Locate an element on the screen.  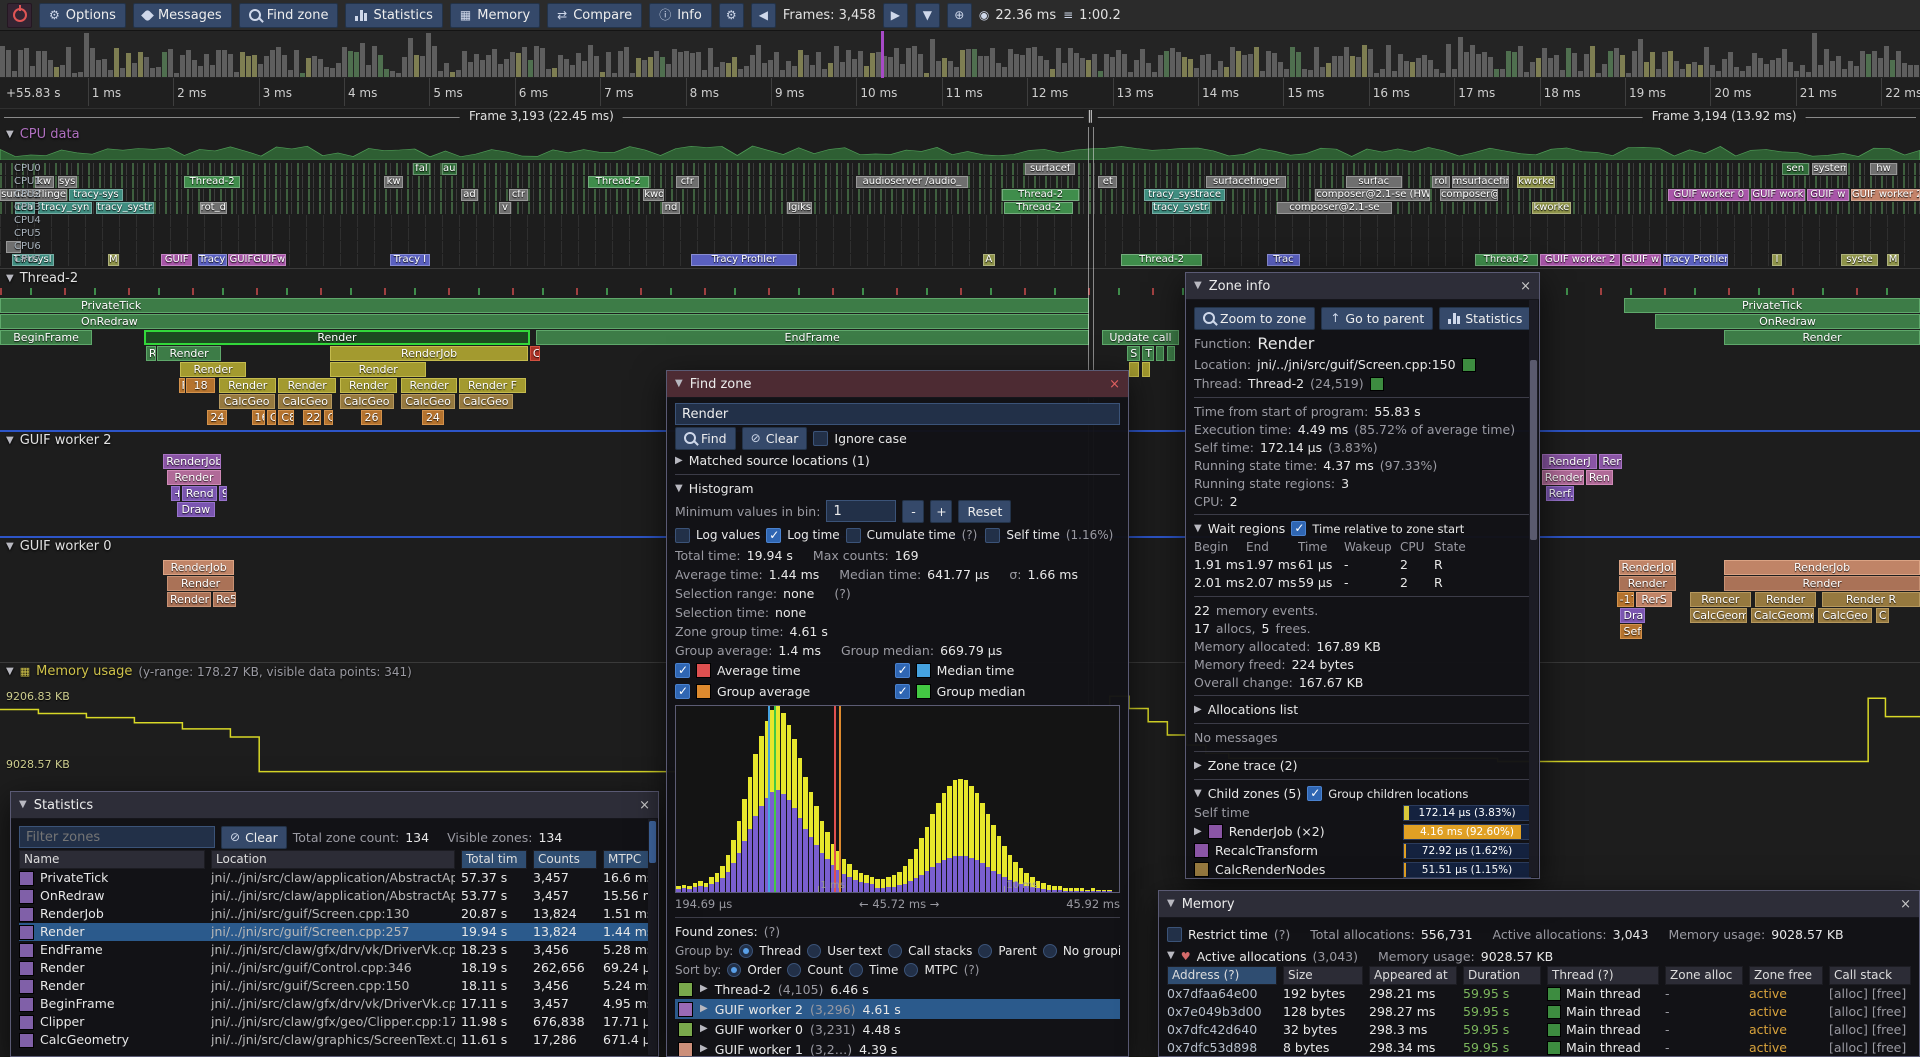
toolbar-button-messages: Messages is located at coordinates (182, 15).